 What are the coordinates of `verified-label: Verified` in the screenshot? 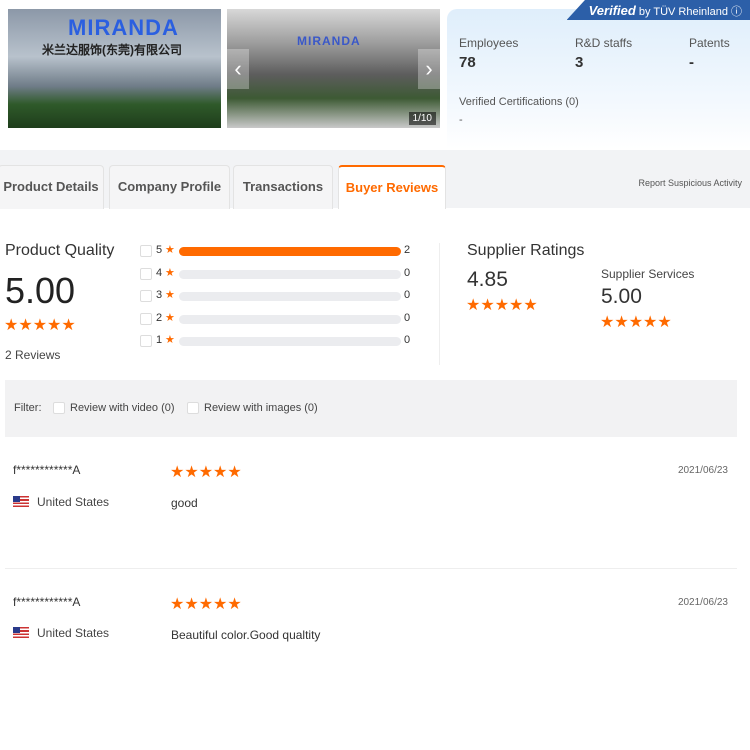 It's located at (612, 10).